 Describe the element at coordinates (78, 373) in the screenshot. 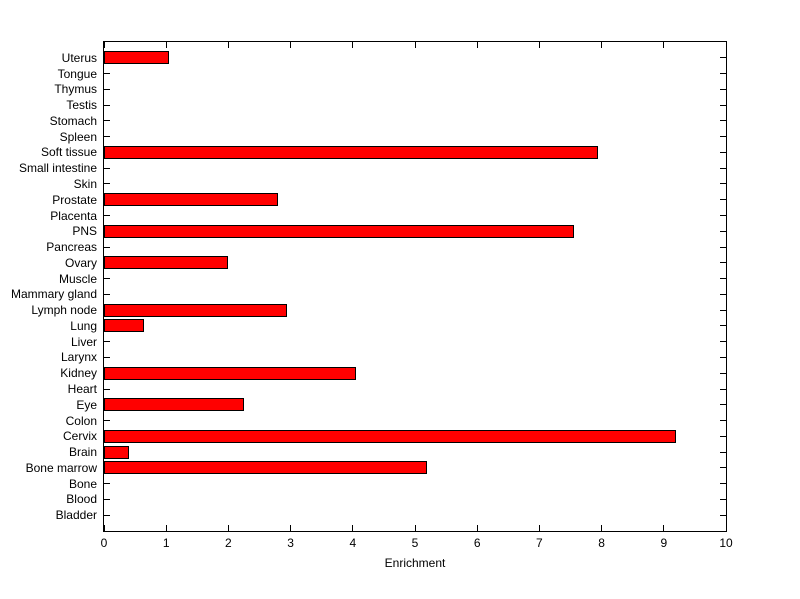

I see `y-axis-label-kidney: Kidney` at that location.